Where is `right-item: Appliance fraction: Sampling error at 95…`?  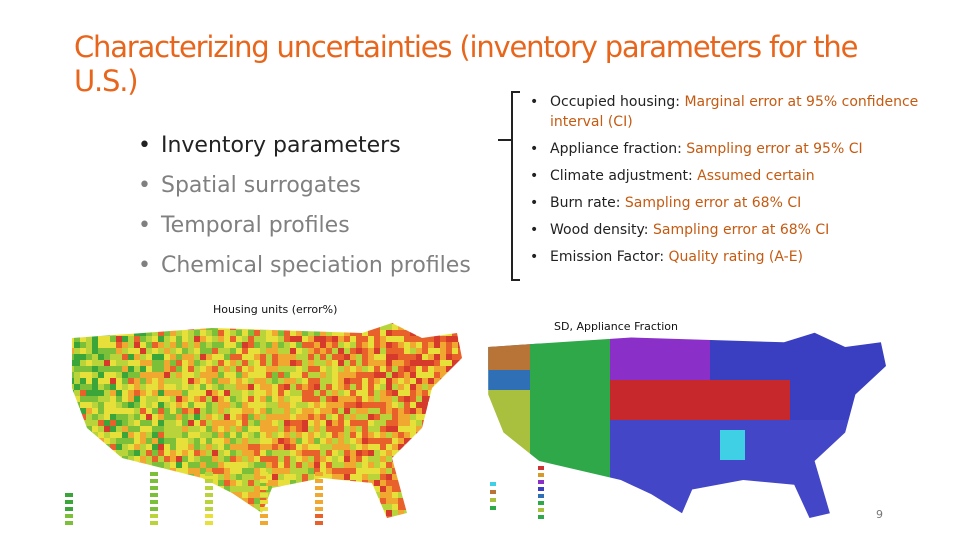
right-item: Appliance fraction: Sampling error at 95… is located at coordinates (740, 149).